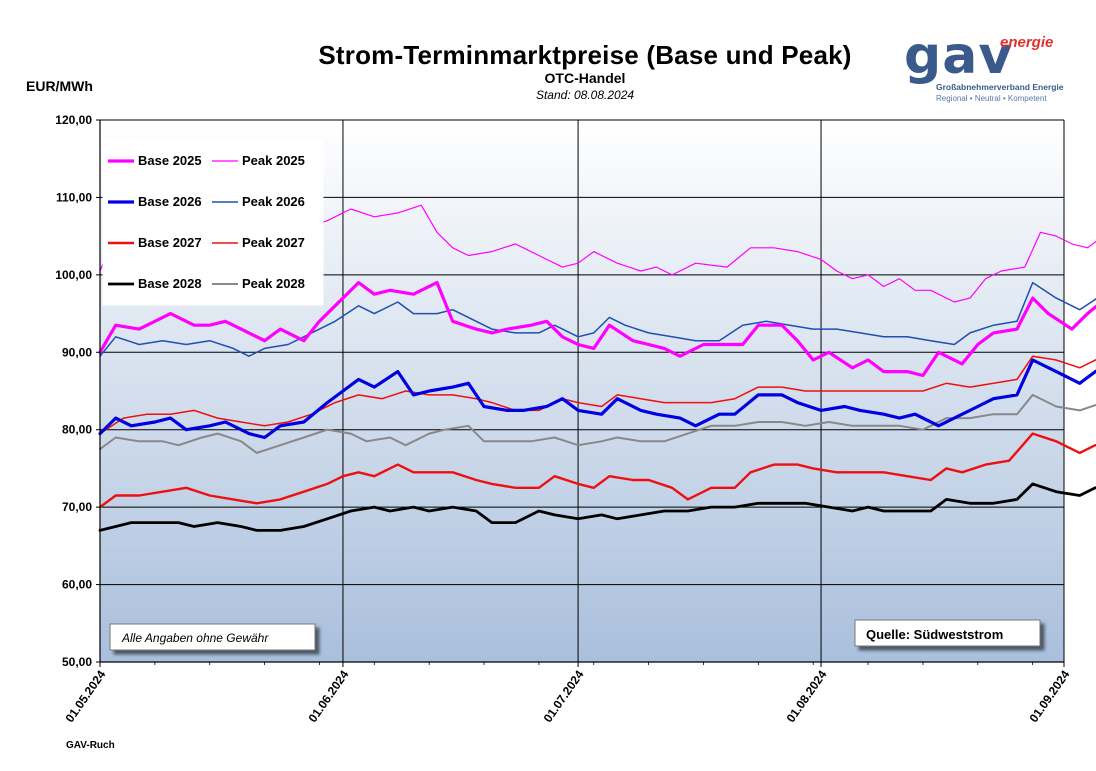 The image size is (1096, 771). What do you see at coordinates (597, 470) in the screenshot?
I see `series-line-base-2027` at bounding box center [597, 470].